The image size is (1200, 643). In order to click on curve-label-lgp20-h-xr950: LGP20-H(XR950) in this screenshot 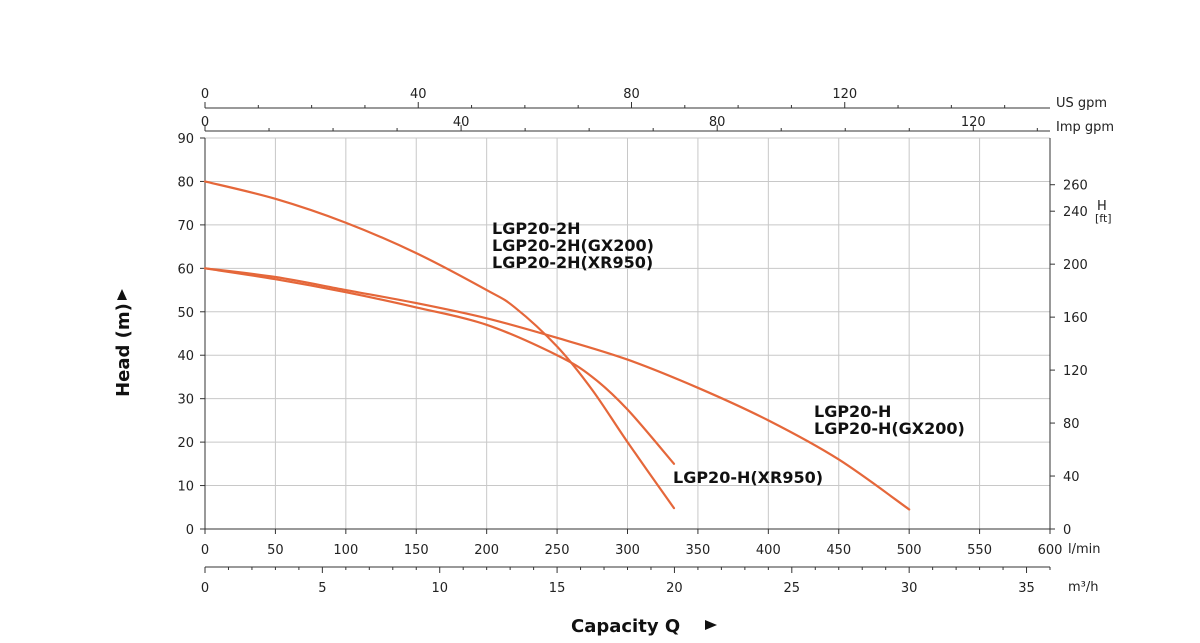, I will do `click(748, 477)`.